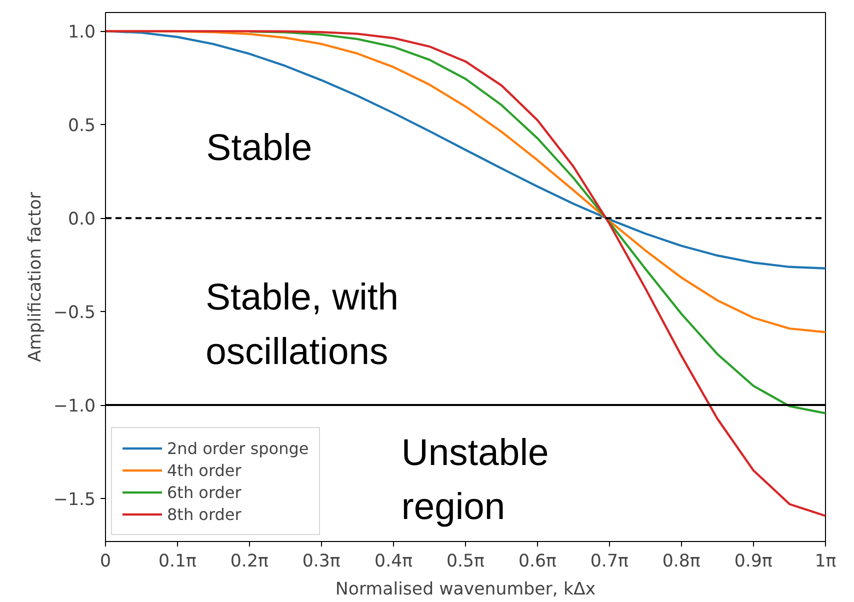 The height and width of the screenshot is (602, 854). What do you see at coordinates (204, 470) in the screenshot?
I see `legend-label: 4th order` at bounding box center [204, 470].